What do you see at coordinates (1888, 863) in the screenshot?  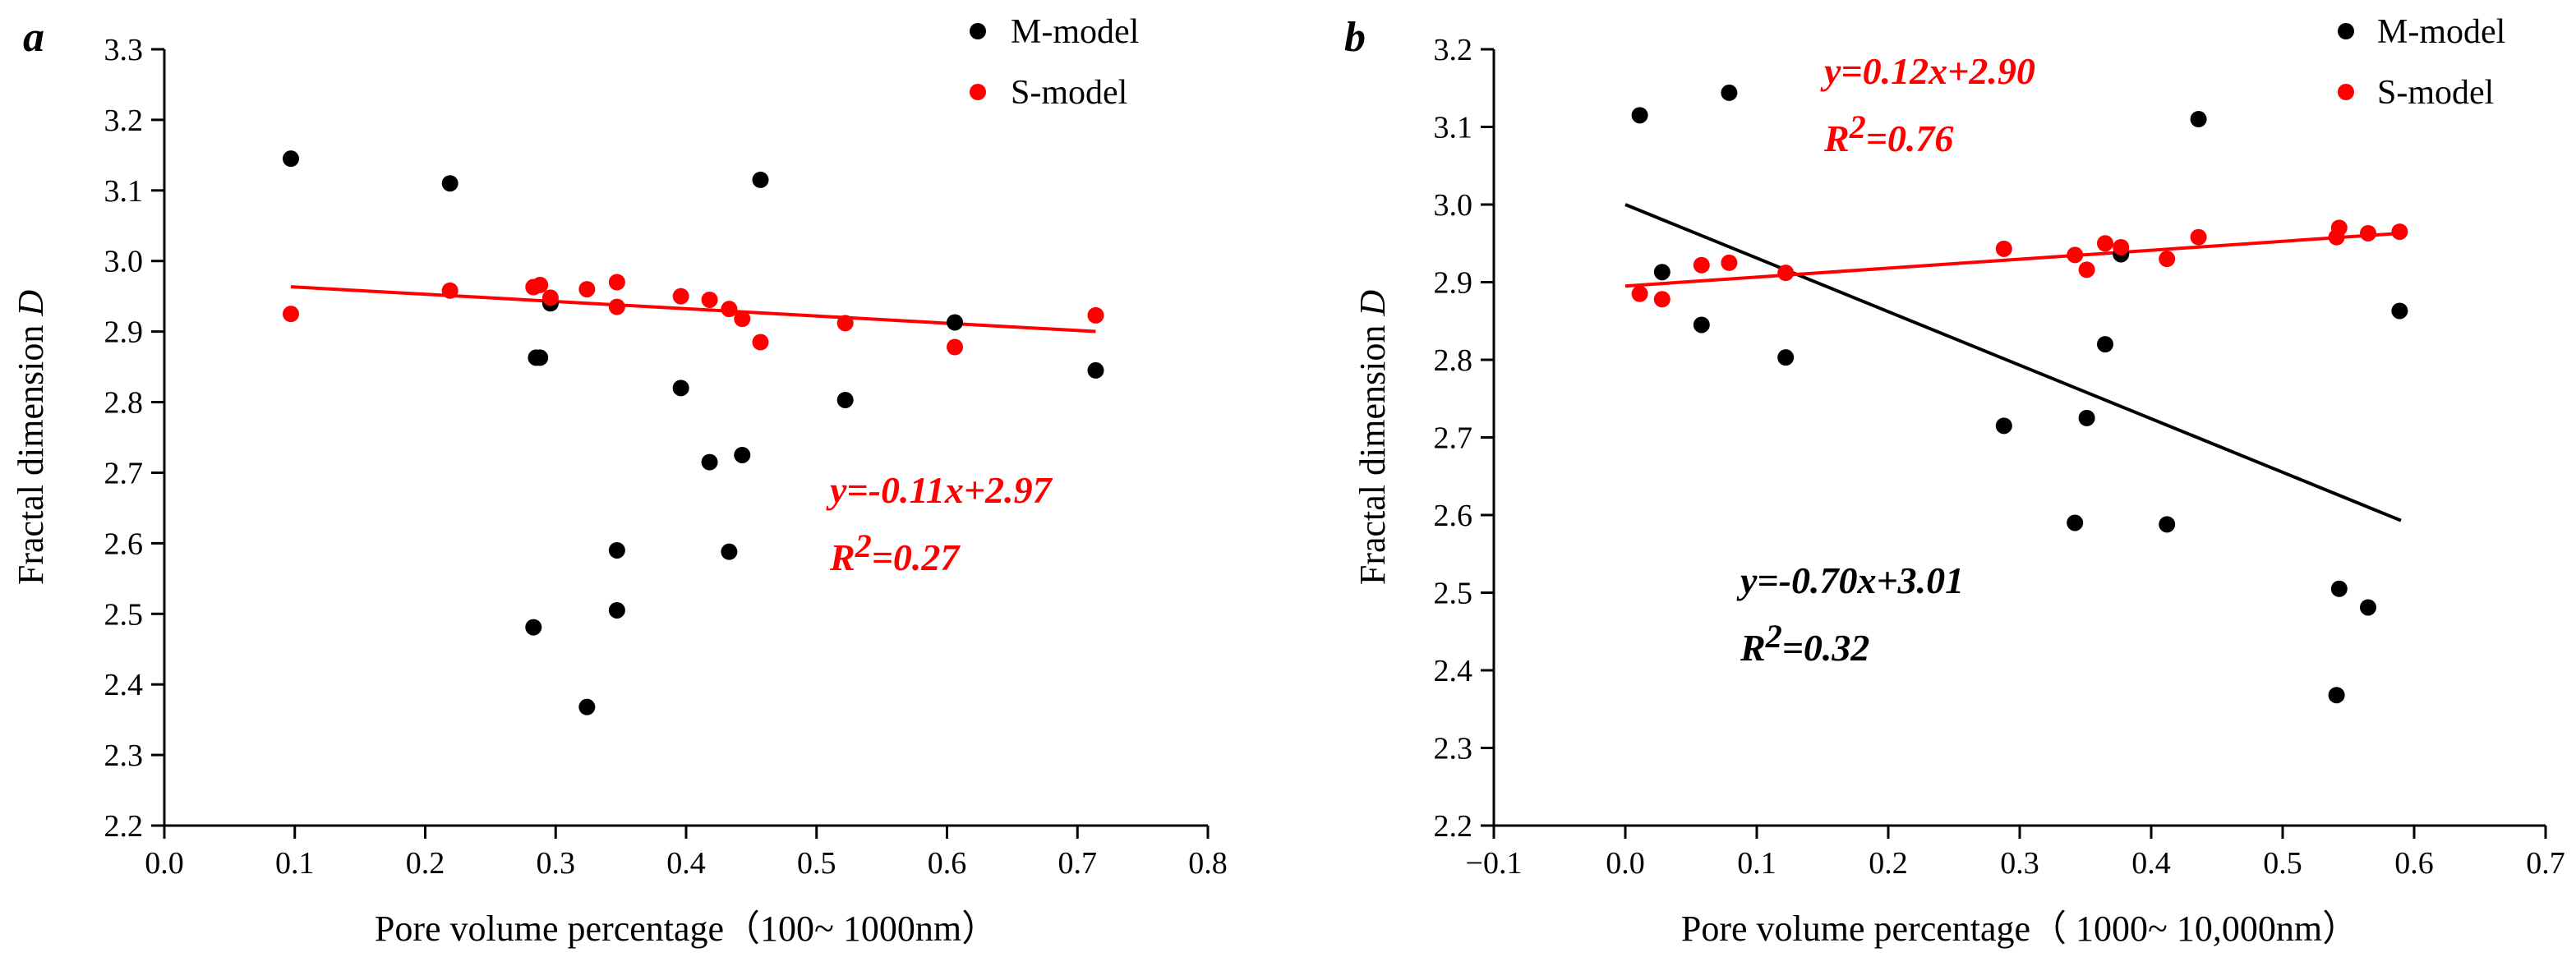 I see `x-tick-label: 0.2` at bounding box center [1888, 863].